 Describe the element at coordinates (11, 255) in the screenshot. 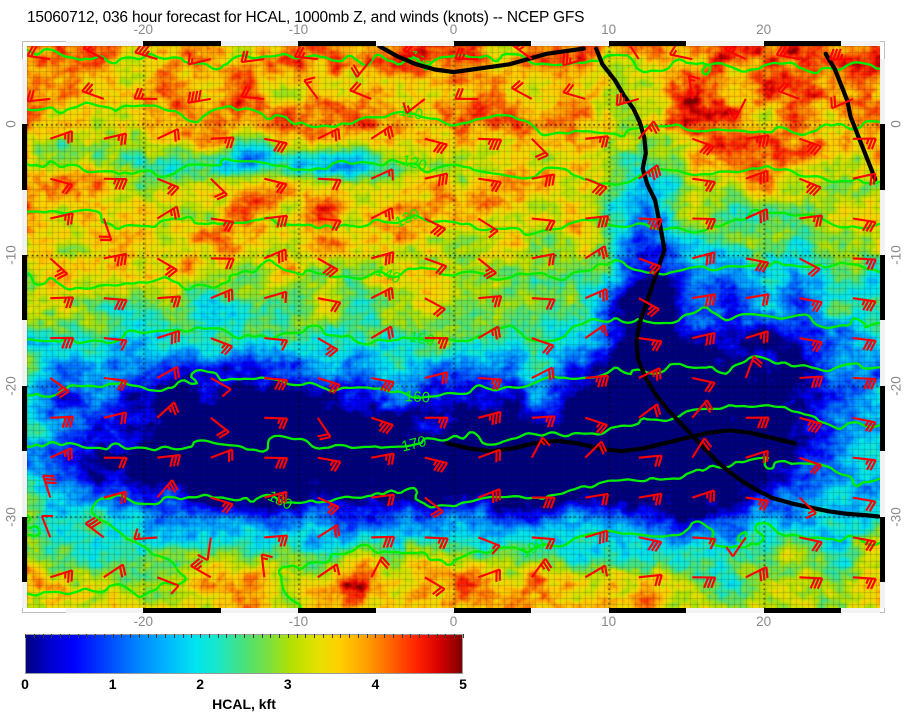

I see `y-tick-left-1: -10` at that location.